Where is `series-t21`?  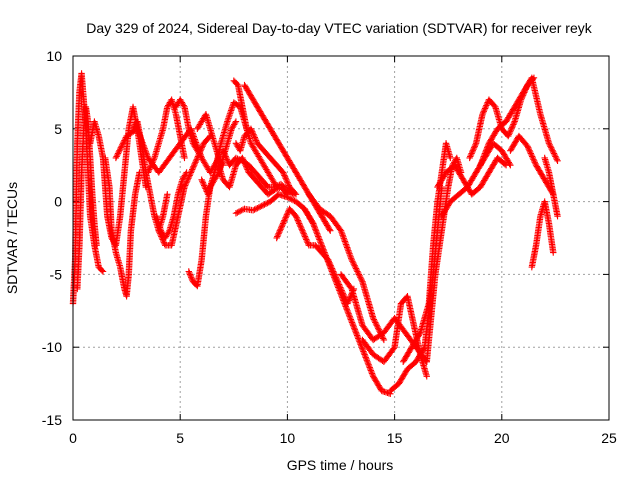
series-t21 is located at coordinates (347, 301).